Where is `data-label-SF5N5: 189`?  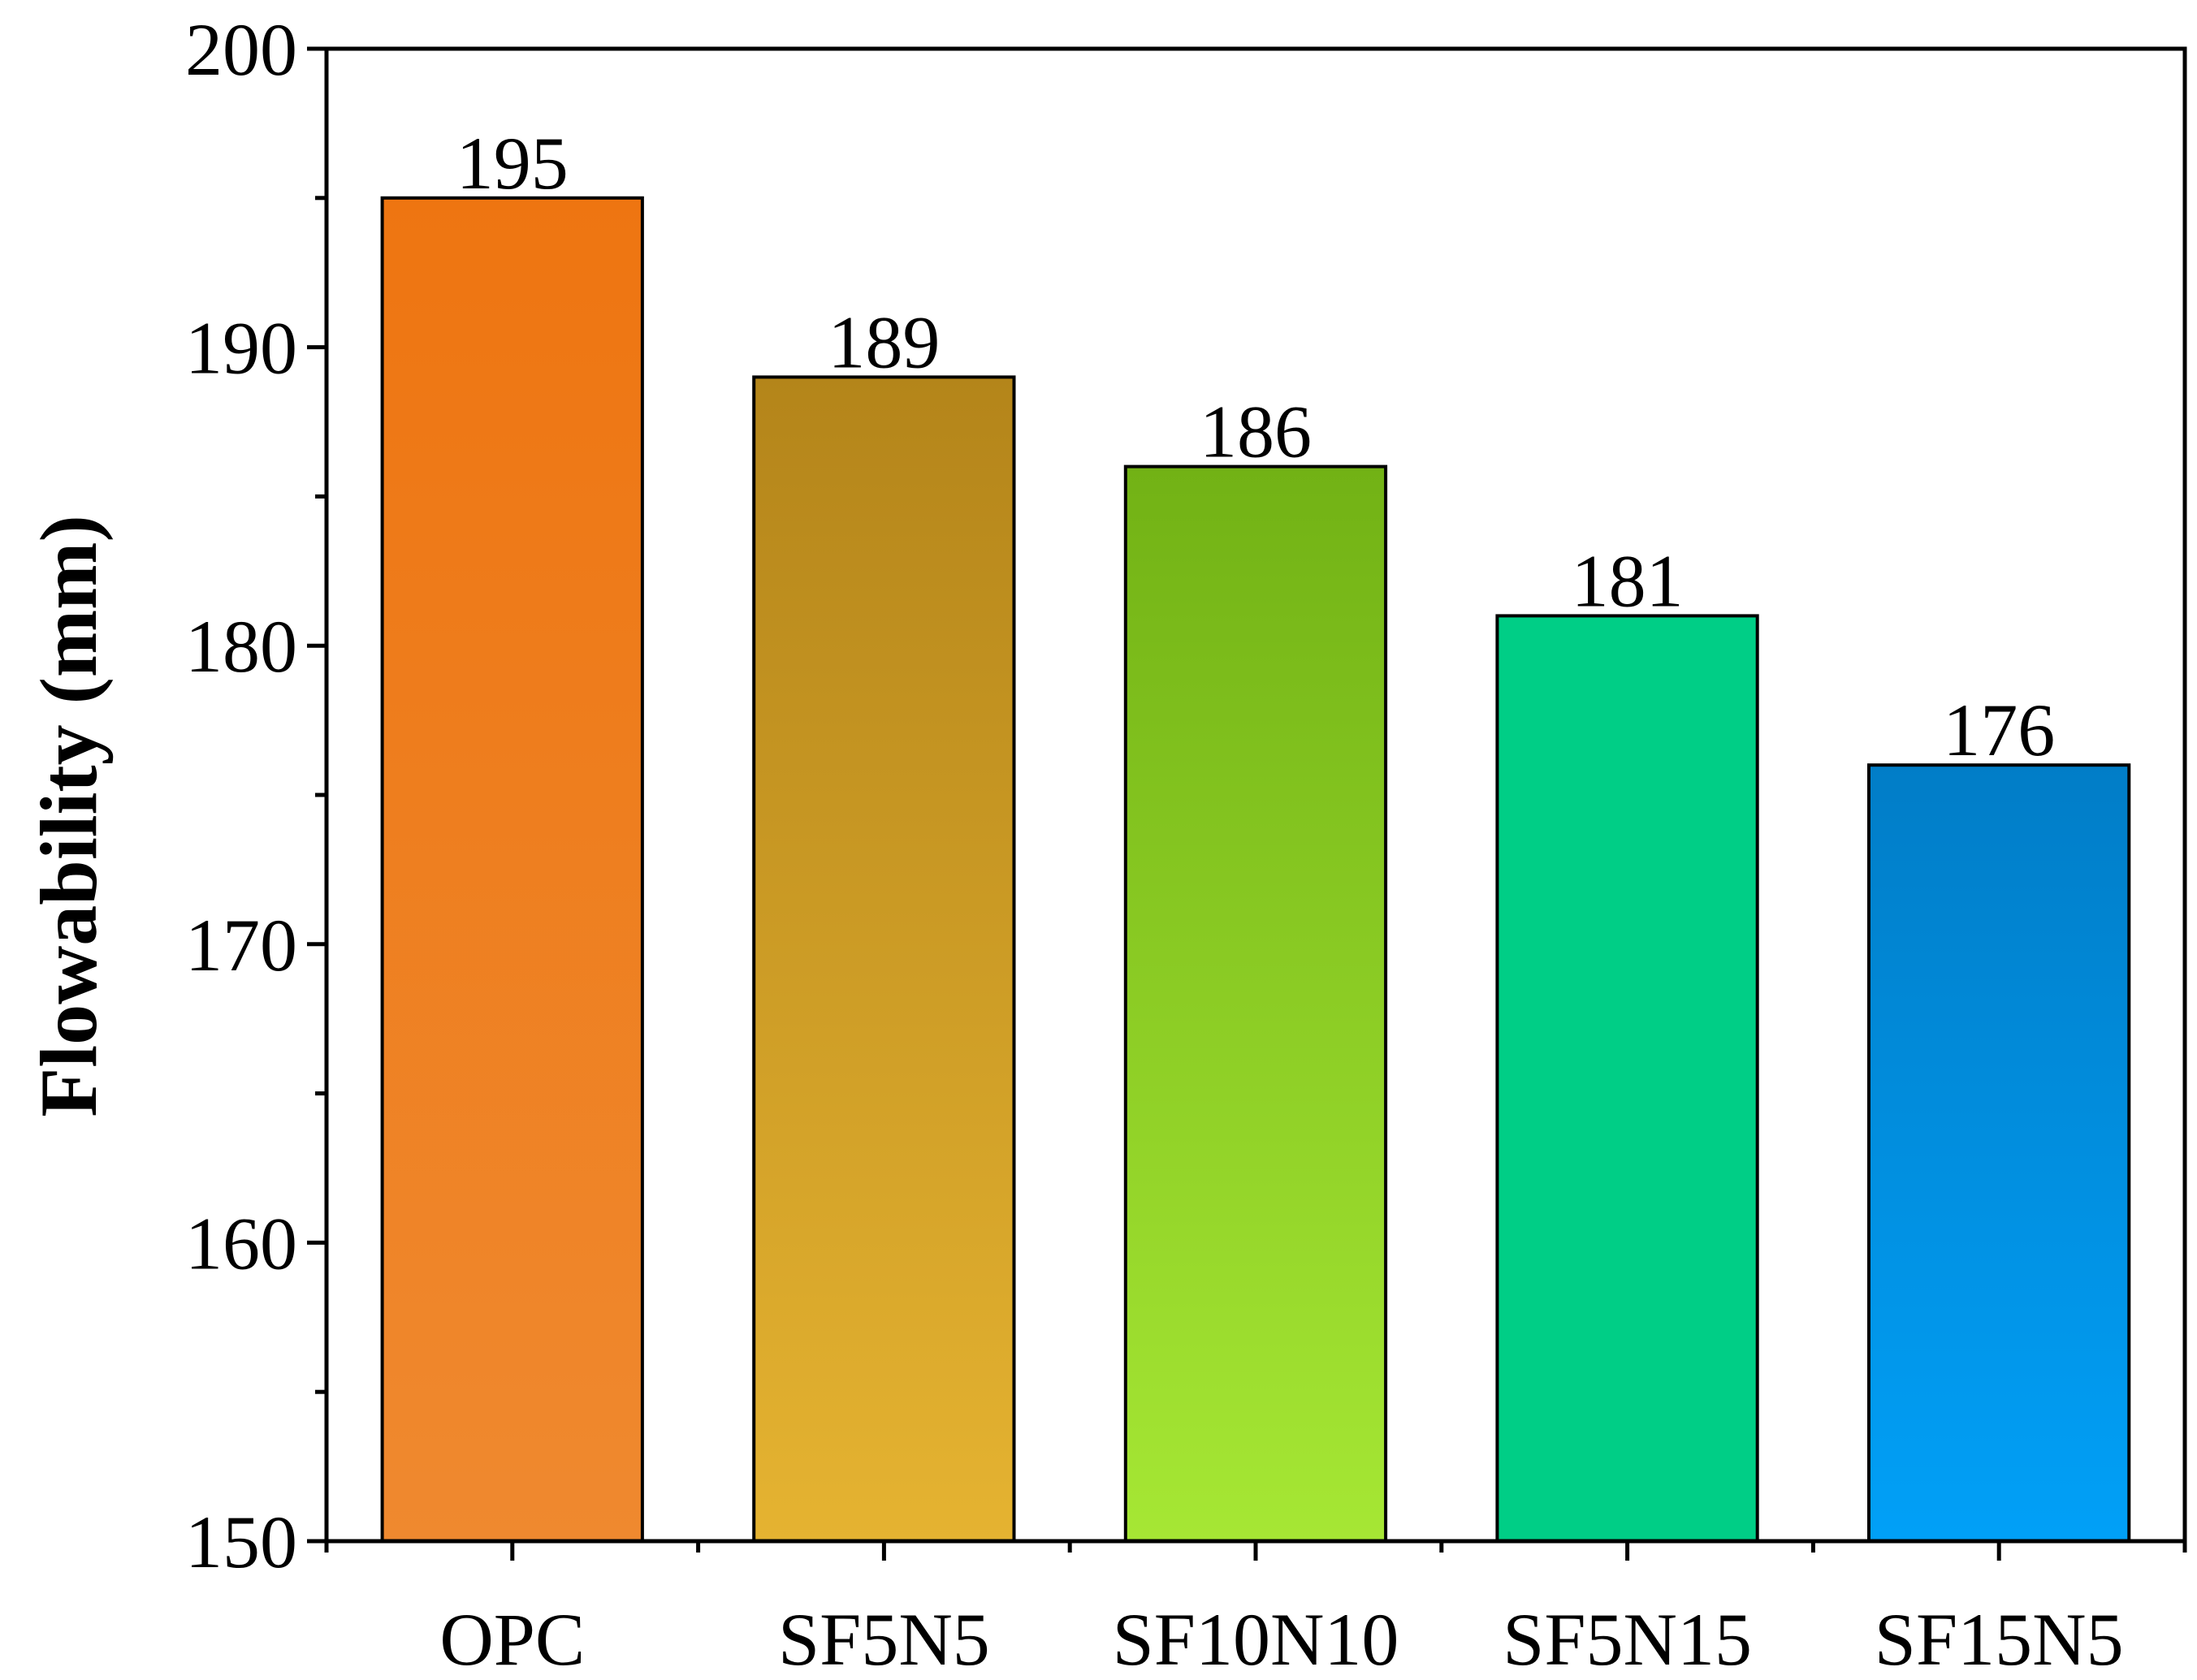 data-label-SF5N5: 189 is located at coordinates (884, 341).